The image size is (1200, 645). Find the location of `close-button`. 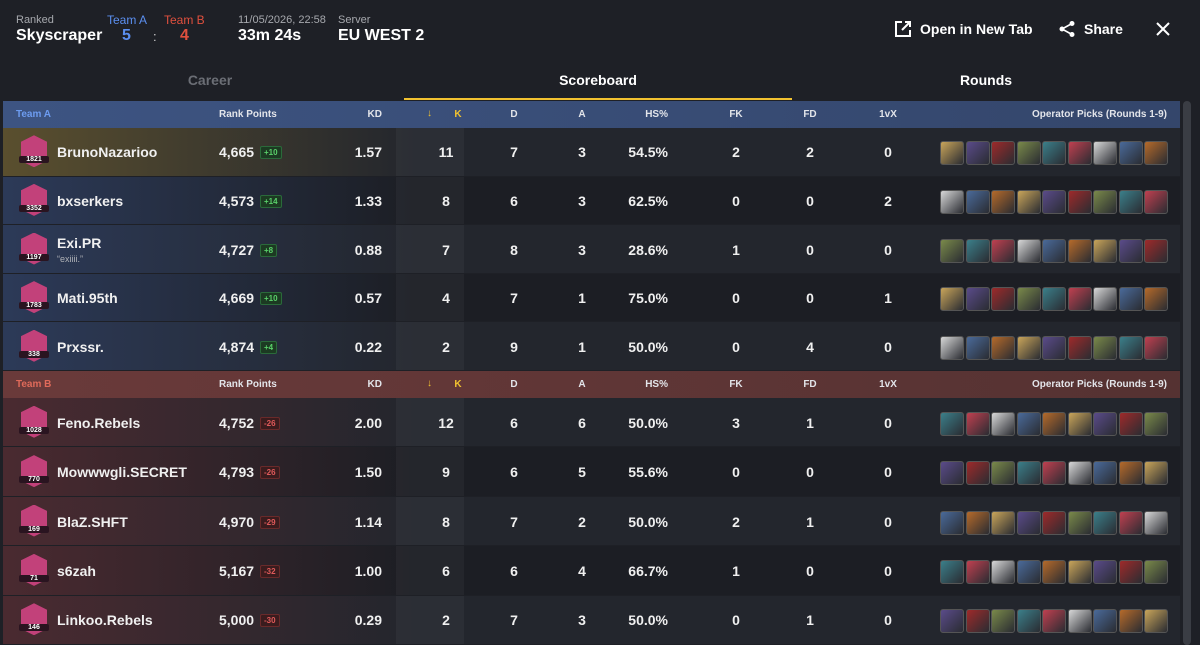

close-button is located at coordinates (1163, 29).